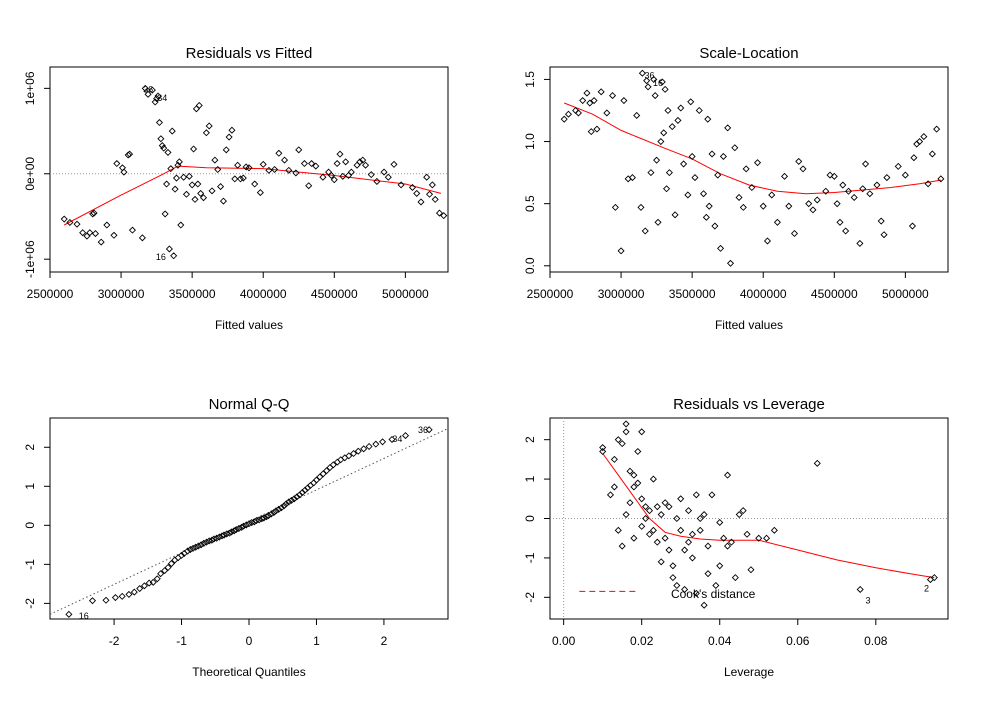  What do you see at coordinates (530, 79) in the screenshot?
I see `y-tick-label: 1.5` at bounding box center [530, 79].